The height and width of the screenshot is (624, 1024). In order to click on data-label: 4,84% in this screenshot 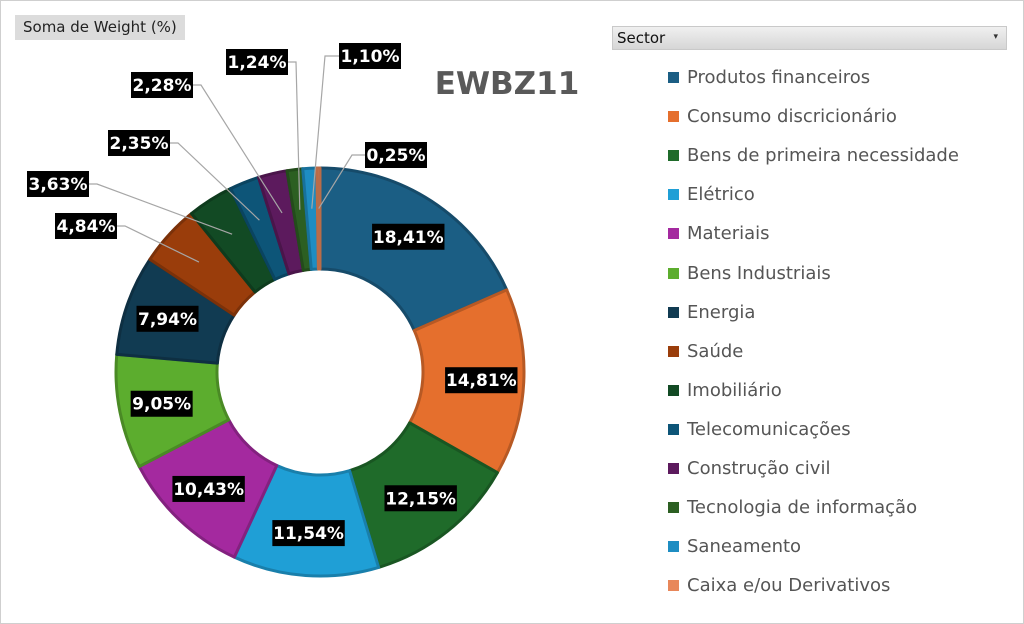, I will do `click(86, 226)`.